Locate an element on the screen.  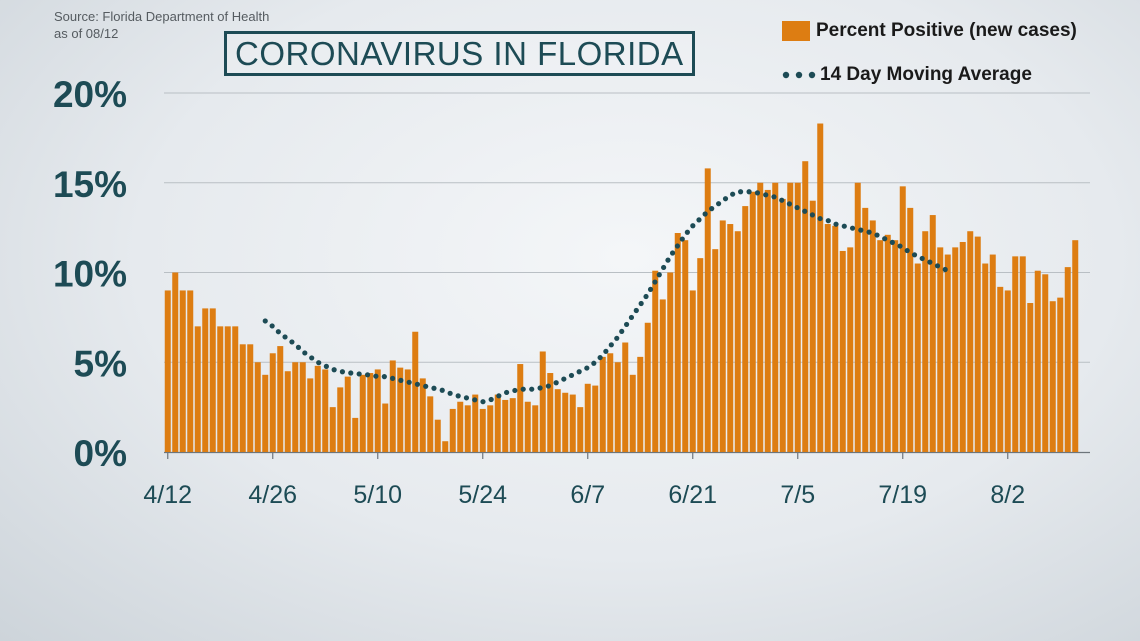
source-line: Source: Florida Department of Health is located at coordinates (162, 16).